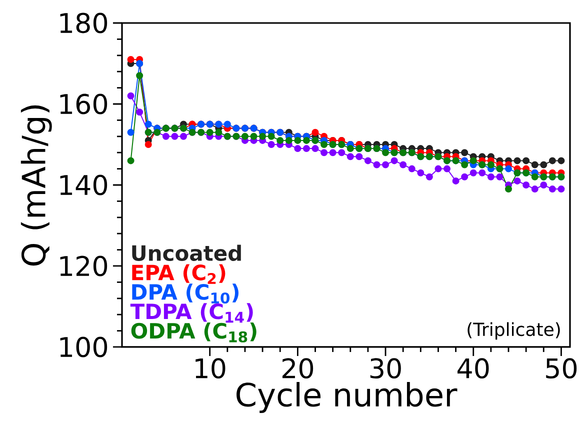 The width and height of the screenshot is (579, 438). Describe the element at coordinates (385, 368) in the screenshot. I see `x-tick-label: 30` at that location.